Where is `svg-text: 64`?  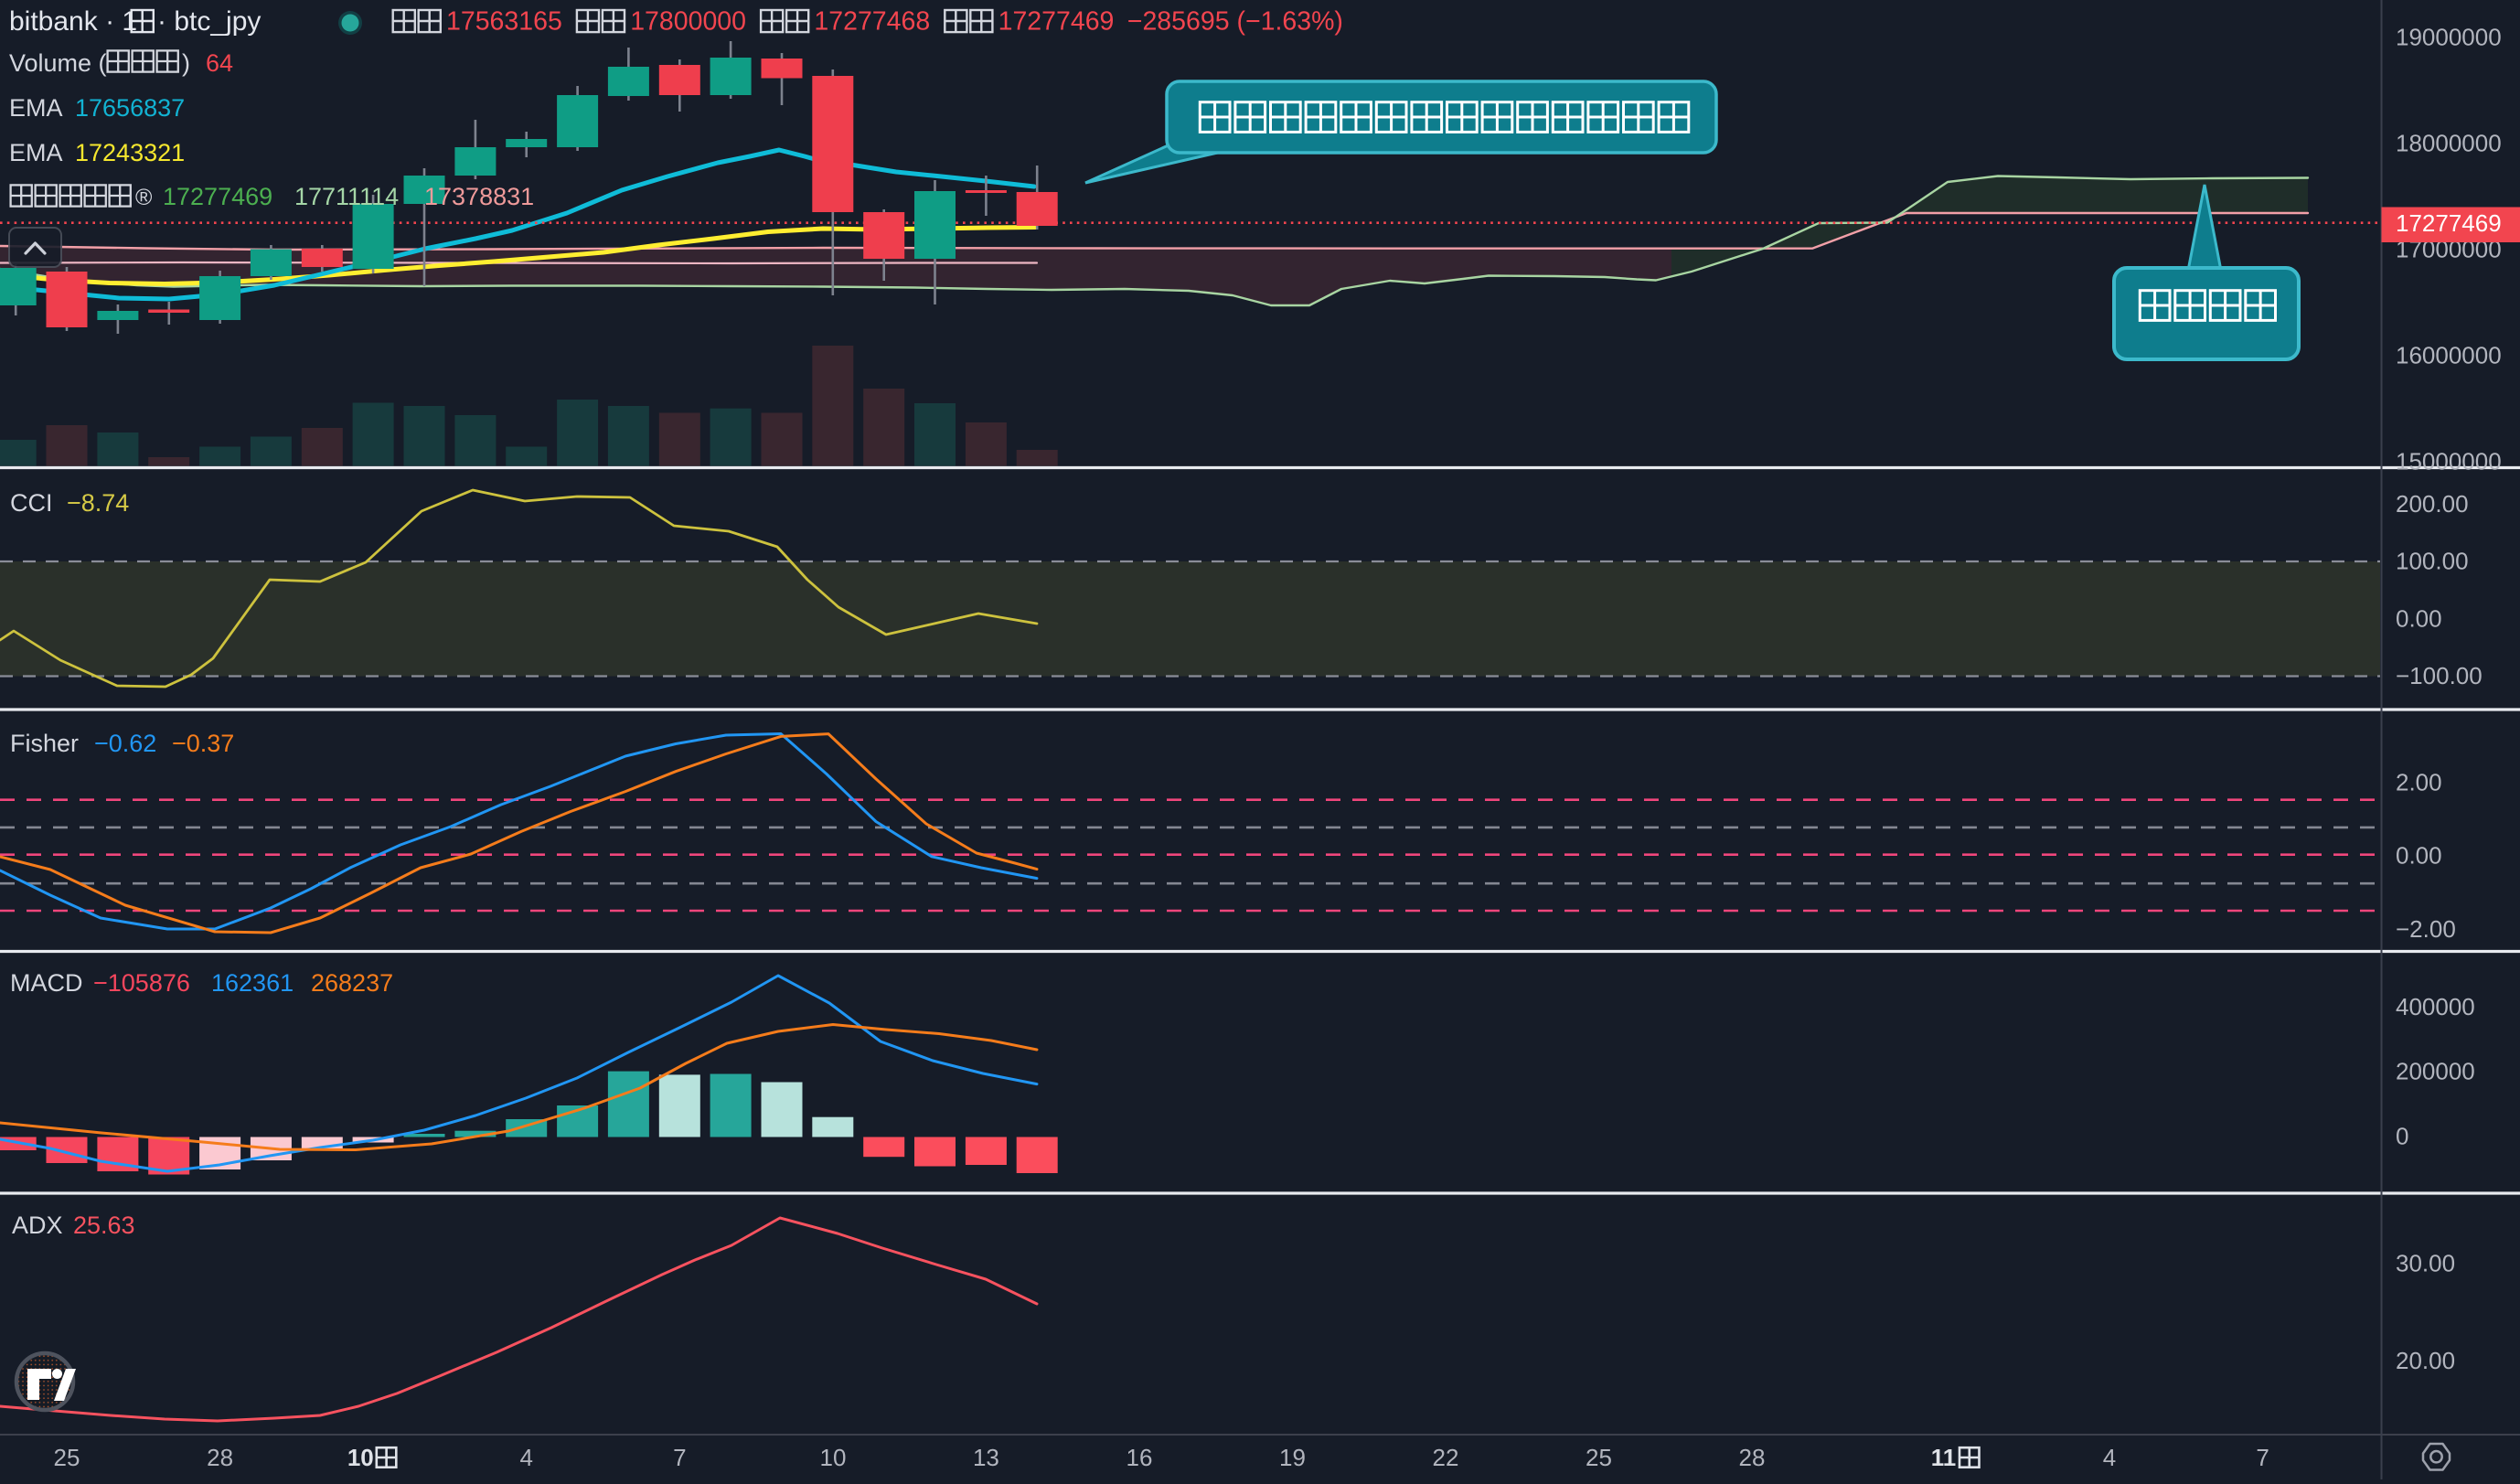
svg-text: 64 is located at coordinates (219, 63).